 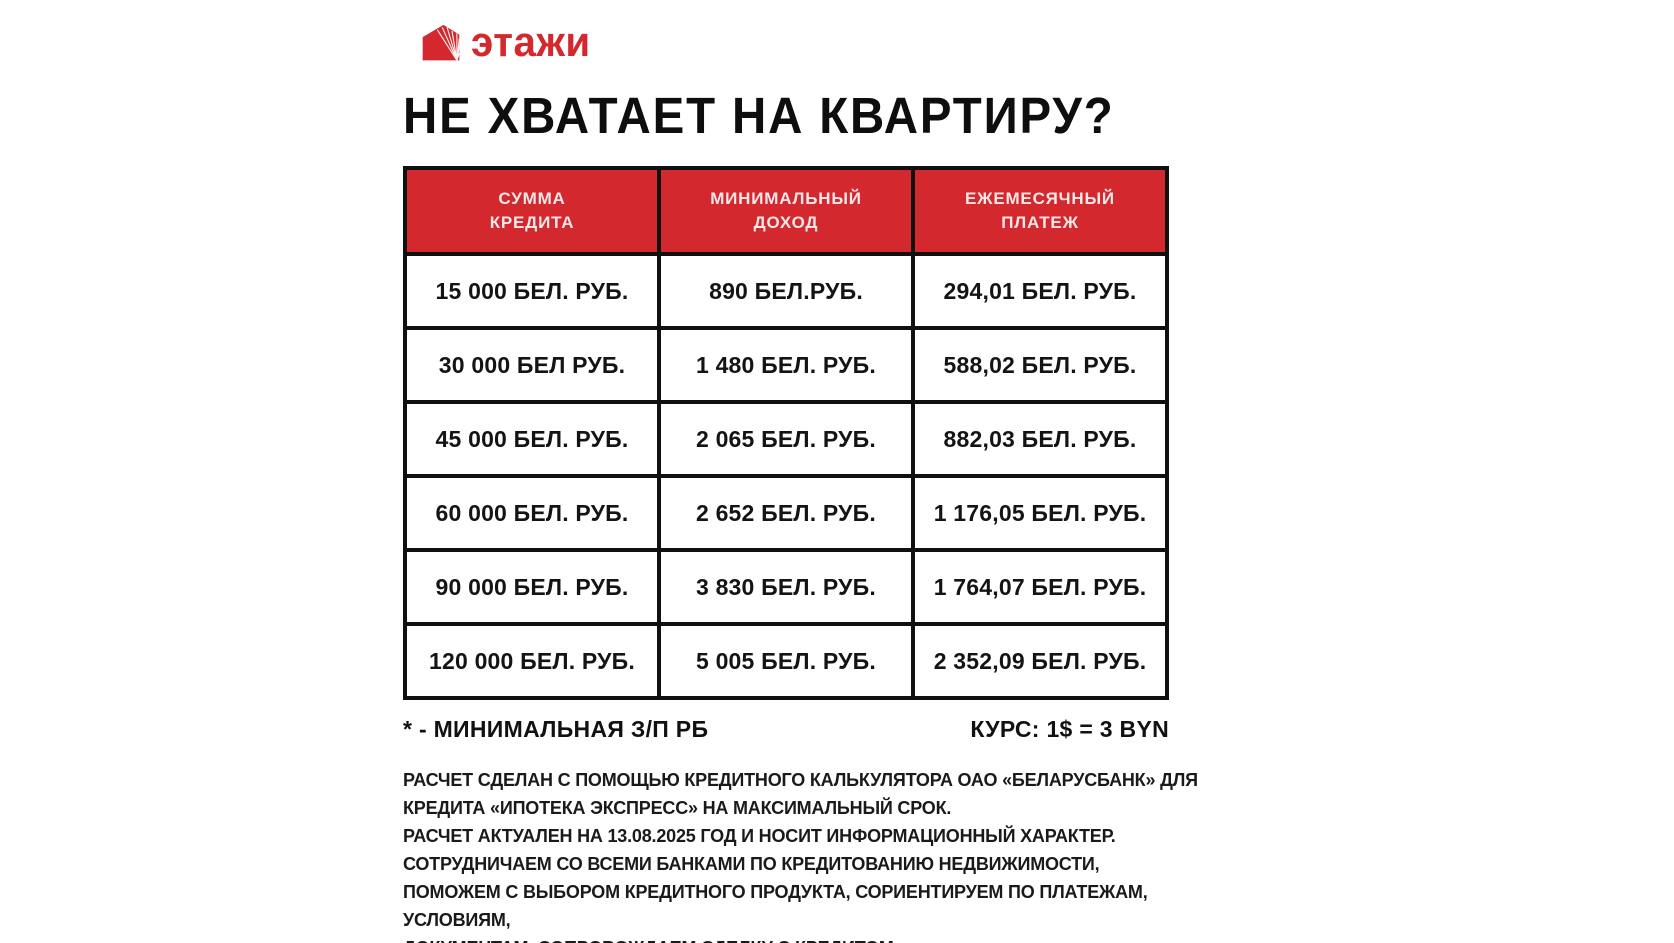 I want to click on cell-credit-sum: 90 000 БЕЛ. РУБ., so click(x=532, y=587).